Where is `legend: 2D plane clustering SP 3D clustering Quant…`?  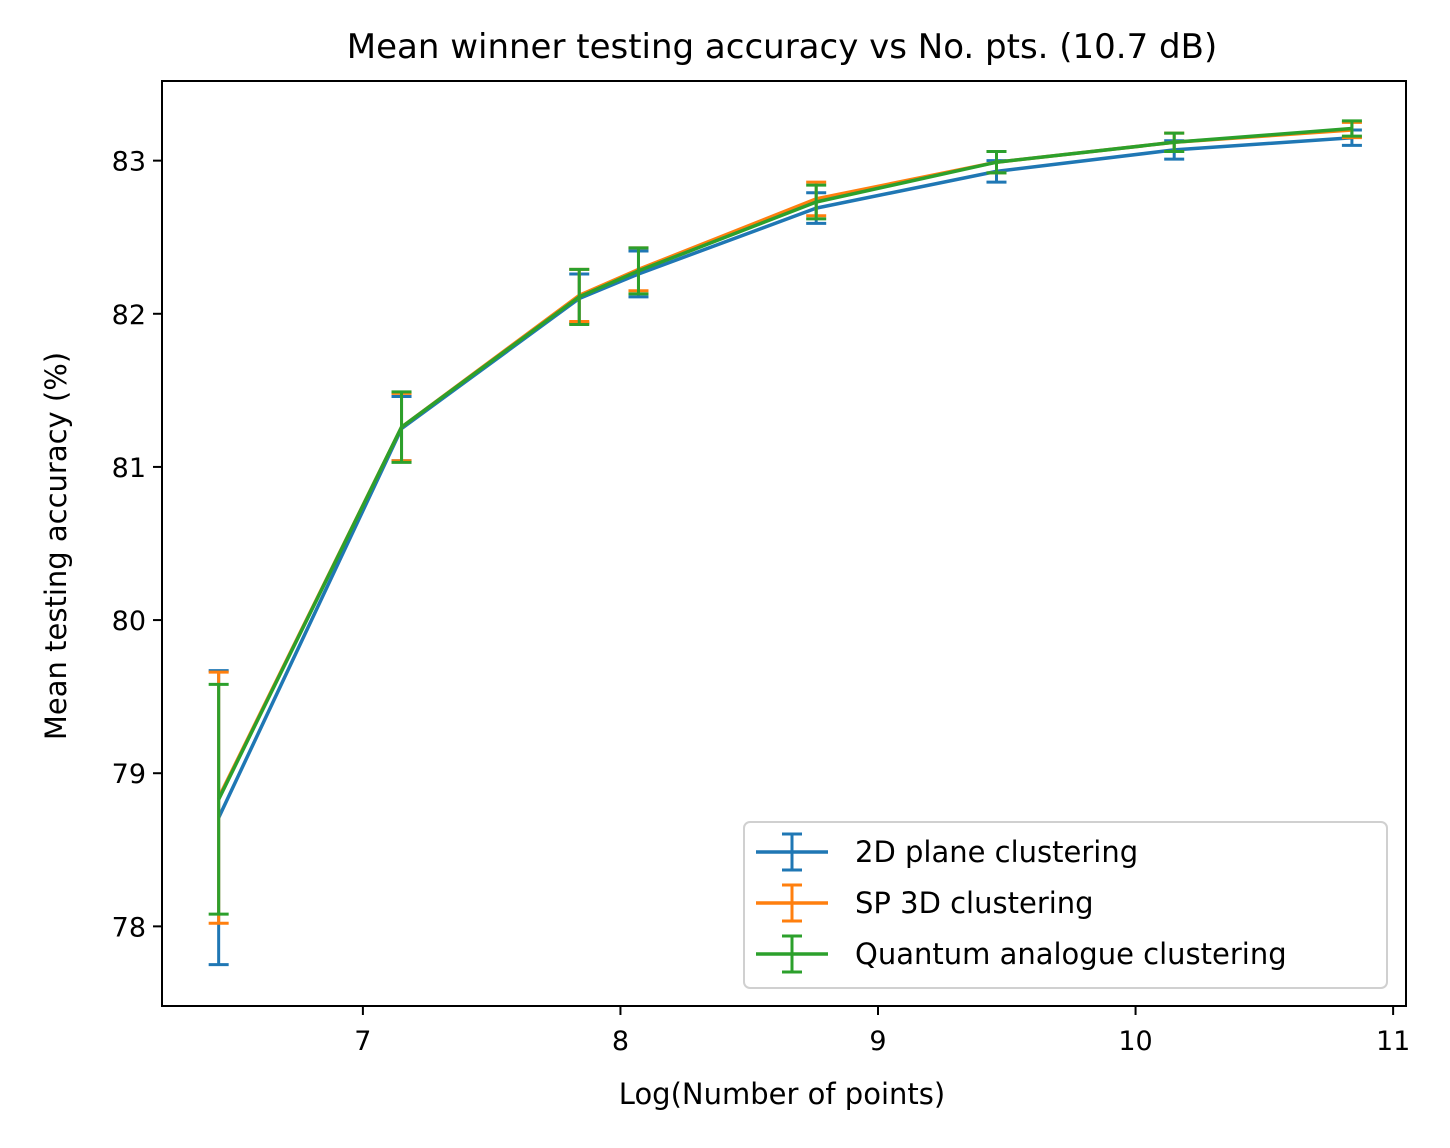
legend: 2D plane clustering SP 3D clustering Quant… is located at coordinates (1065, 905).